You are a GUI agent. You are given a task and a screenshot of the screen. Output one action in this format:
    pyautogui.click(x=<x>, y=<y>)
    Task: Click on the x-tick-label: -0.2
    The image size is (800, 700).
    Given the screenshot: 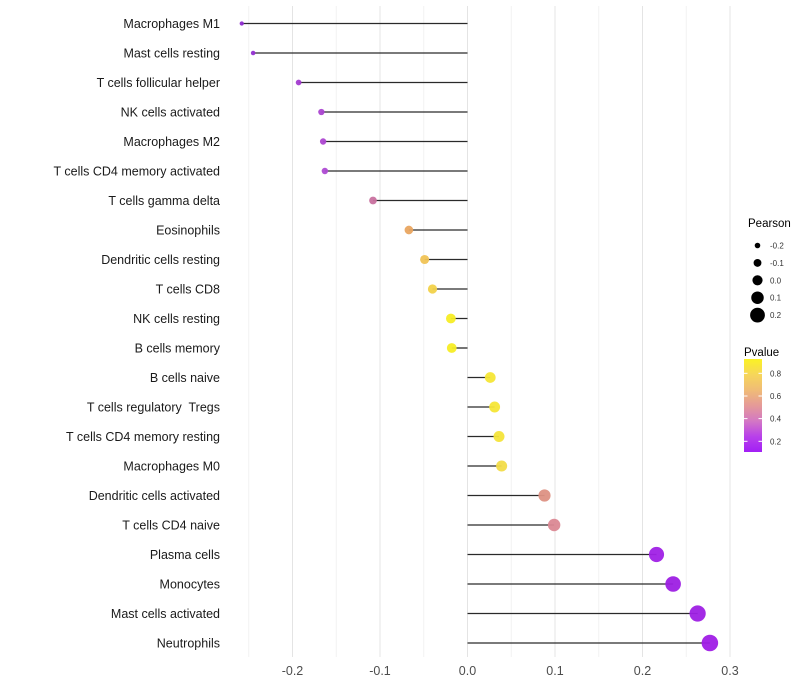 What is the action you would take?
    pyautogui.click(x=293, y=671)
    